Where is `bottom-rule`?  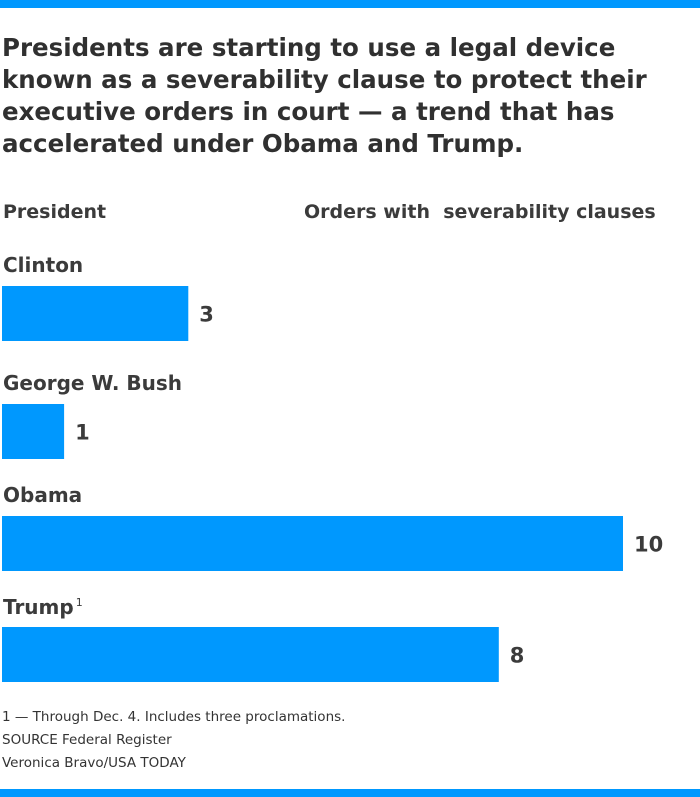
bottom-rule is located at coordinates (350, 793).